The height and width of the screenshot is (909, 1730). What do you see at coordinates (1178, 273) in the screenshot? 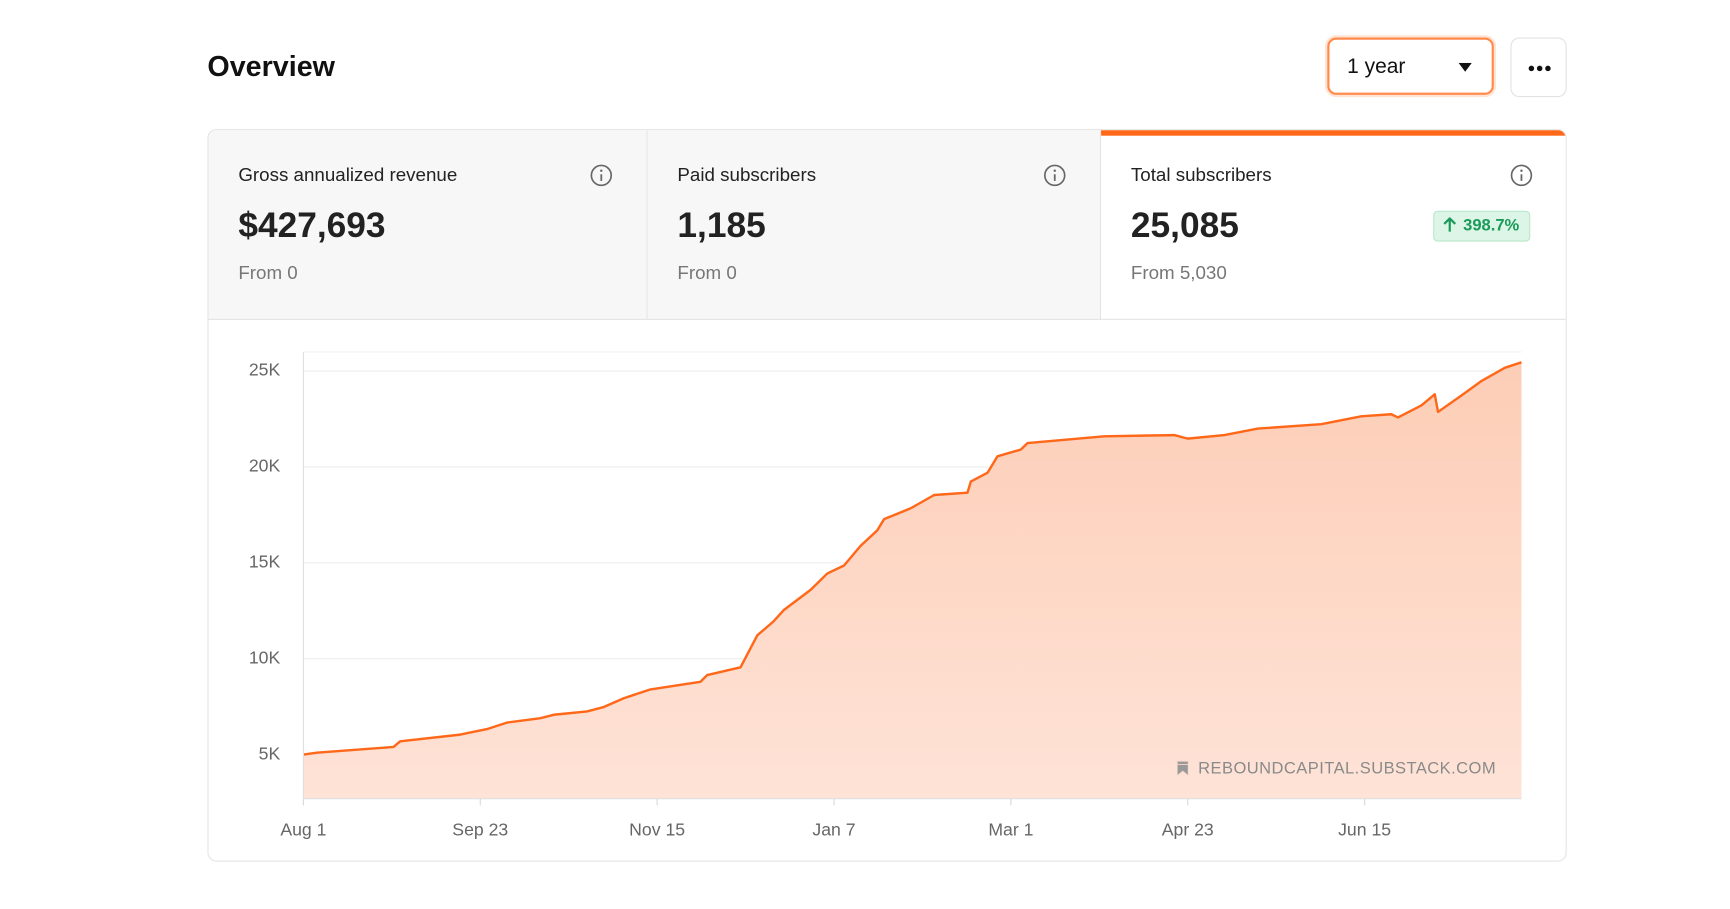
I see `stat-from: From 5,030` at bounding box center [1178, 273].